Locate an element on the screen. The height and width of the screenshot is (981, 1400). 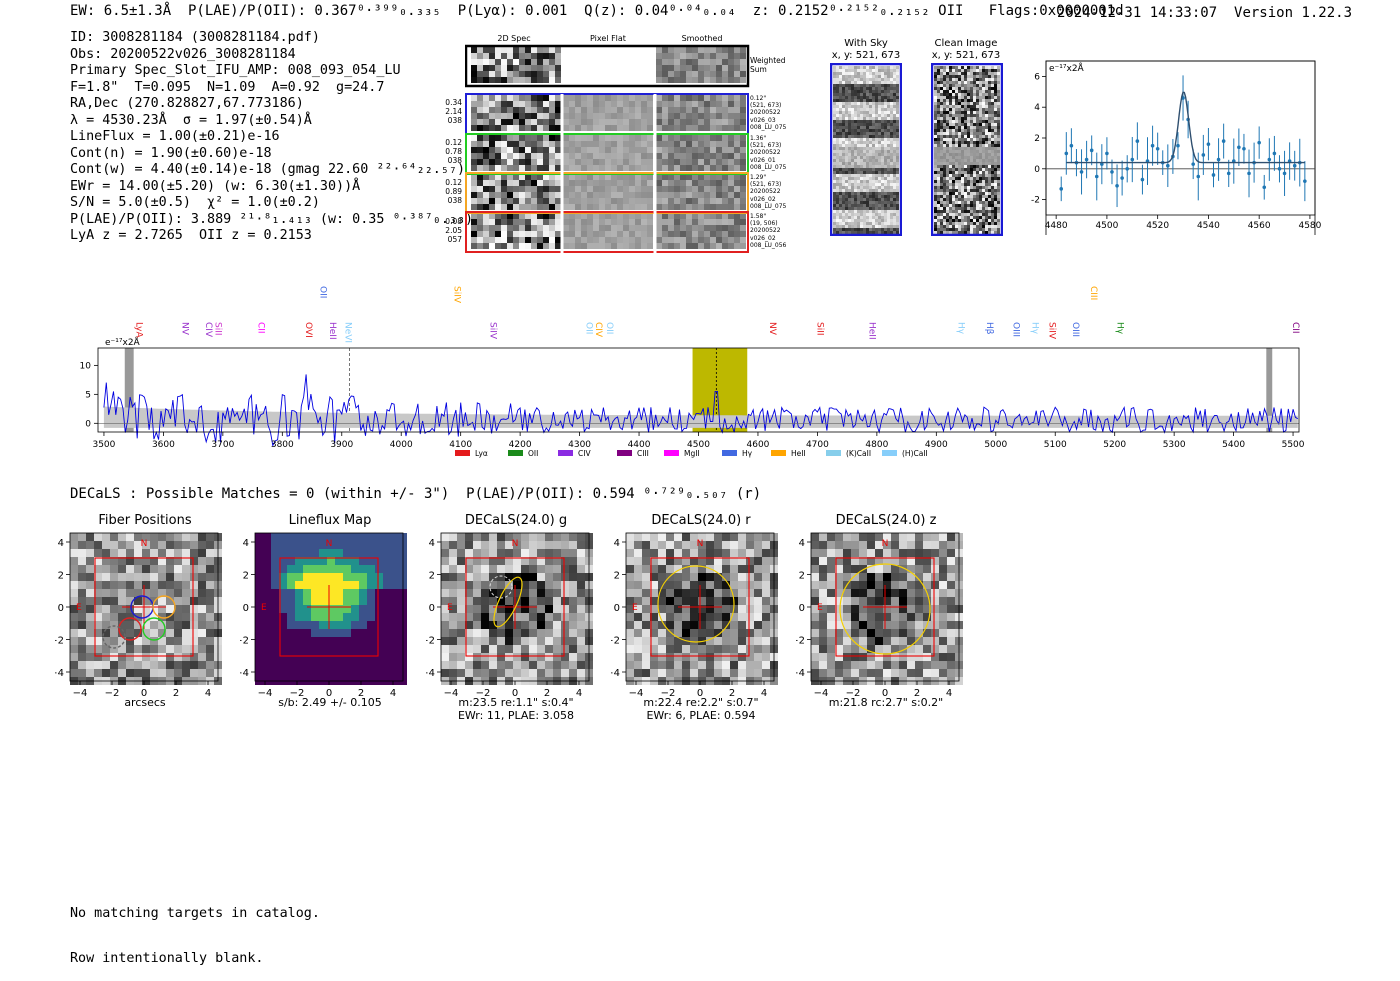
emission-line-label: CIII is located at coordinates (1093, 293).